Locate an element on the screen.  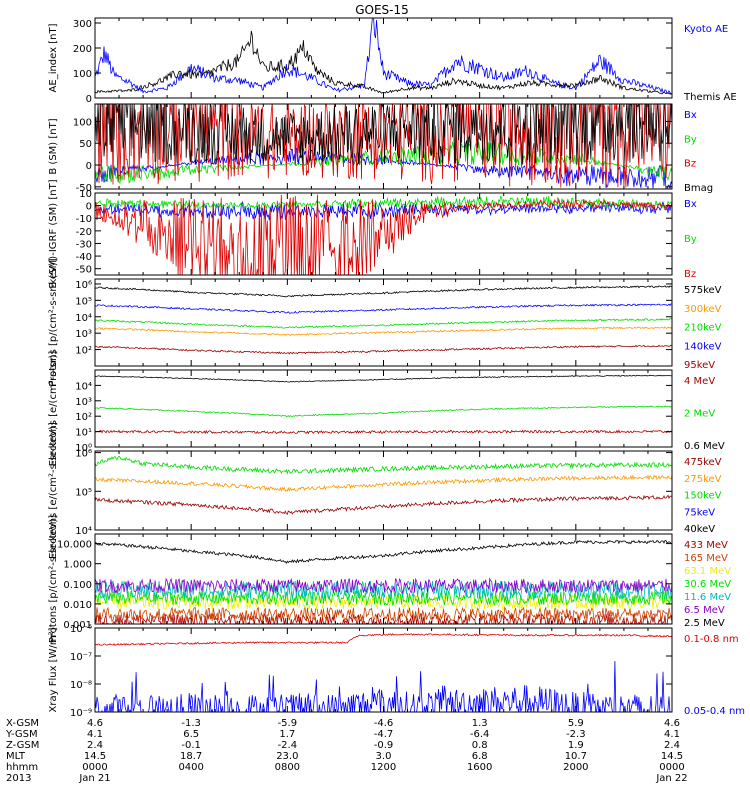
y-tick-label: -30 is located at coordinates (84, 244).